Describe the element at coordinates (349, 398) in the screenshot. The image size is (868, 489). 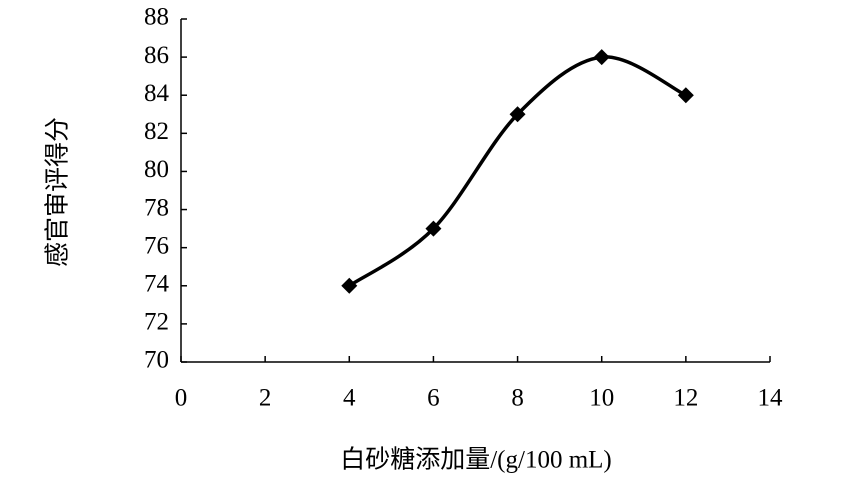
I see `x-tick-label: 4` at that location.